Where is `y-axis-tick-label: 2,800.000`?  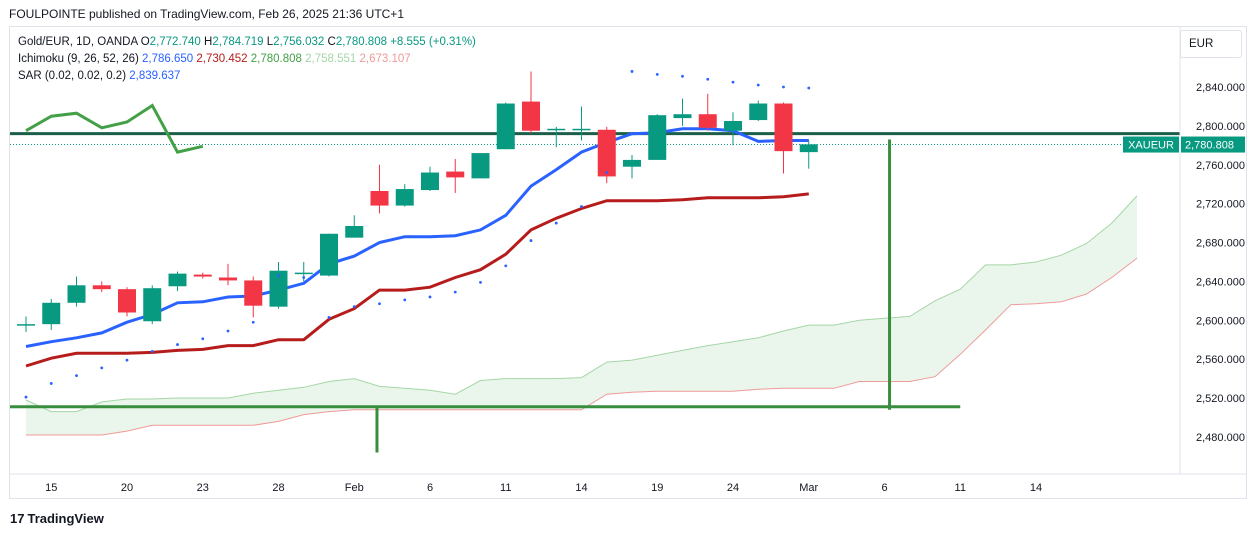
y-axis-tick-label: 2,800.000 is located at coordinates (1220, 127).